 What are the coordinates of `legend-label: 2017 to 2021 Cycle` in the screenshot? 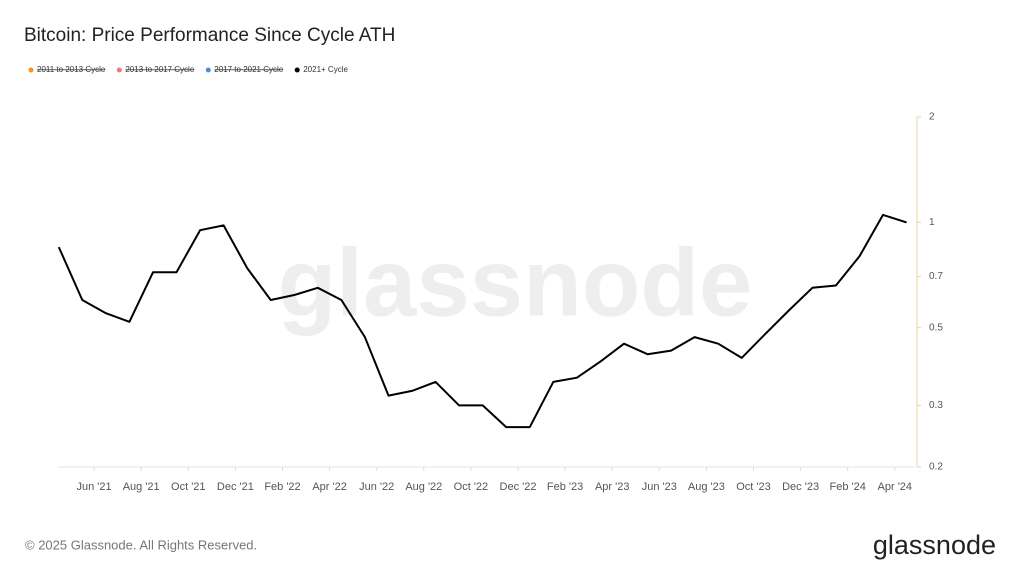 It's located at (248, 69).